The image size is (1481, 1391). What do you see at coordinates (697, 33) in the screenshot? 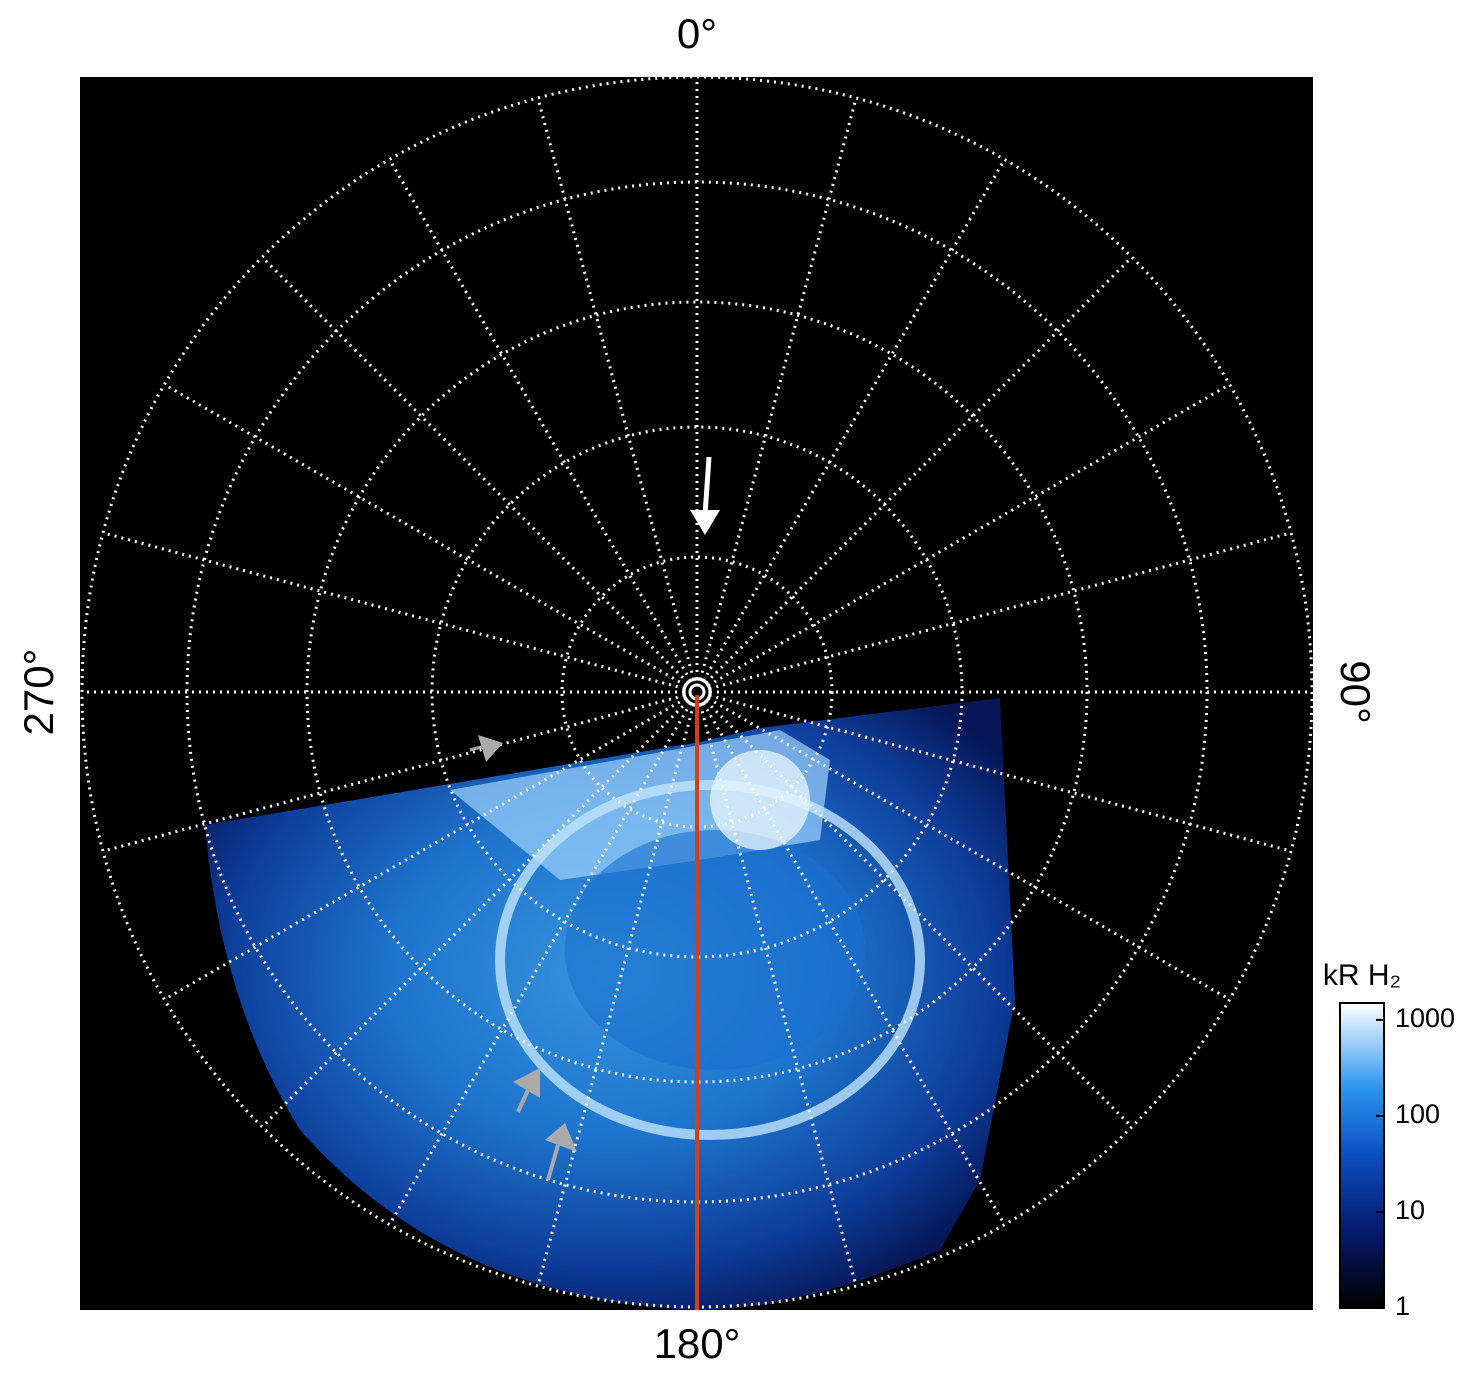
I see `angle-label: 0°` at bounding box center [697, 33].